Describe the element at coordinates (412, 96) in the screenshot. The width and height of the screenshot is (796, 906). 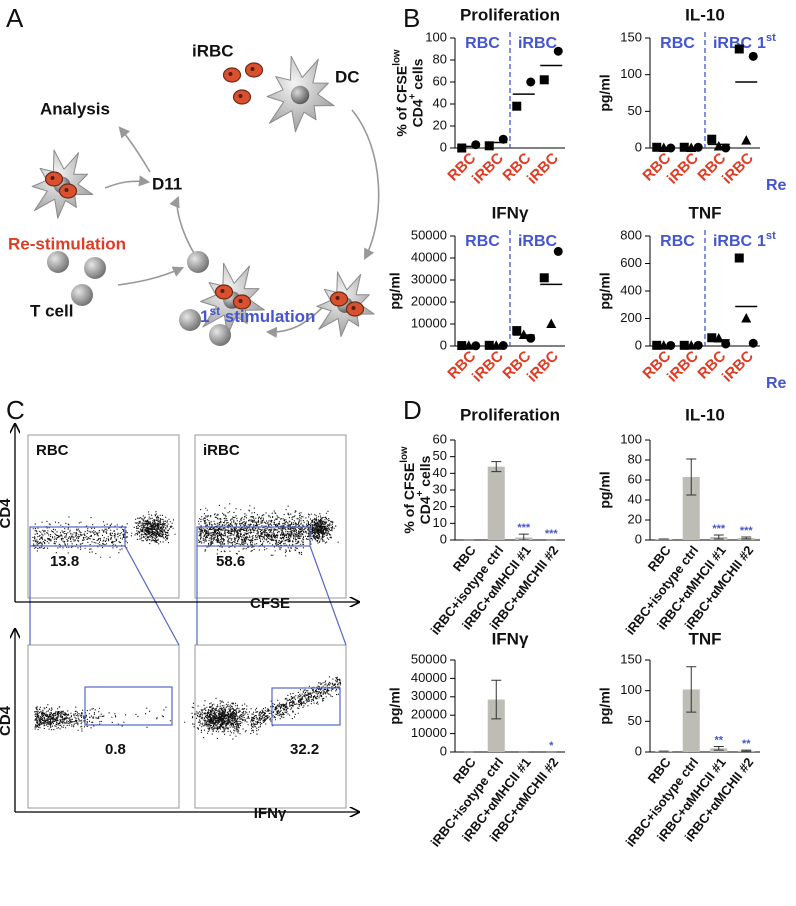
I see `superscript: +` at that location.